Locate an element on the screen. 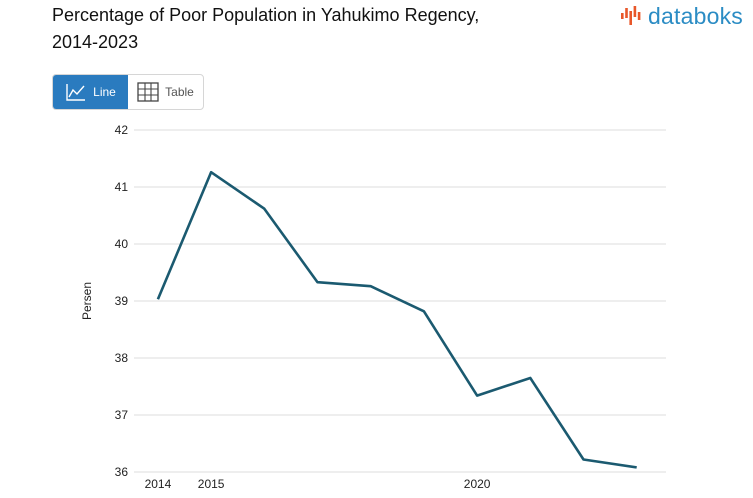 This screenshot has height=498, width=753. line-view-button: Line is located at coordinates (90, 92).